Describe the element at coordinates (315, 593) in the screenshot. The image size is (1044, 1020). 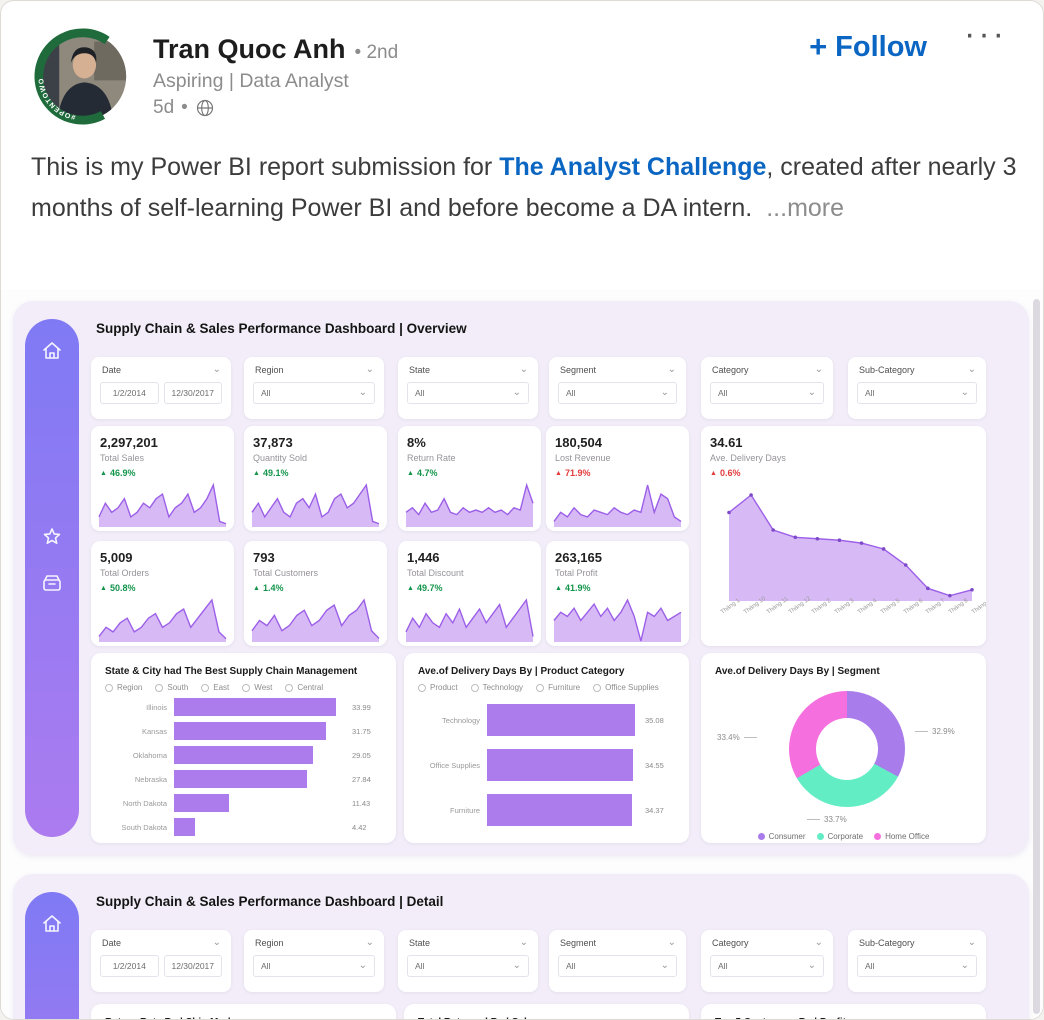
I see `kpi-total-customers: 793 Total Customers ▲ 1.4%` at that location.